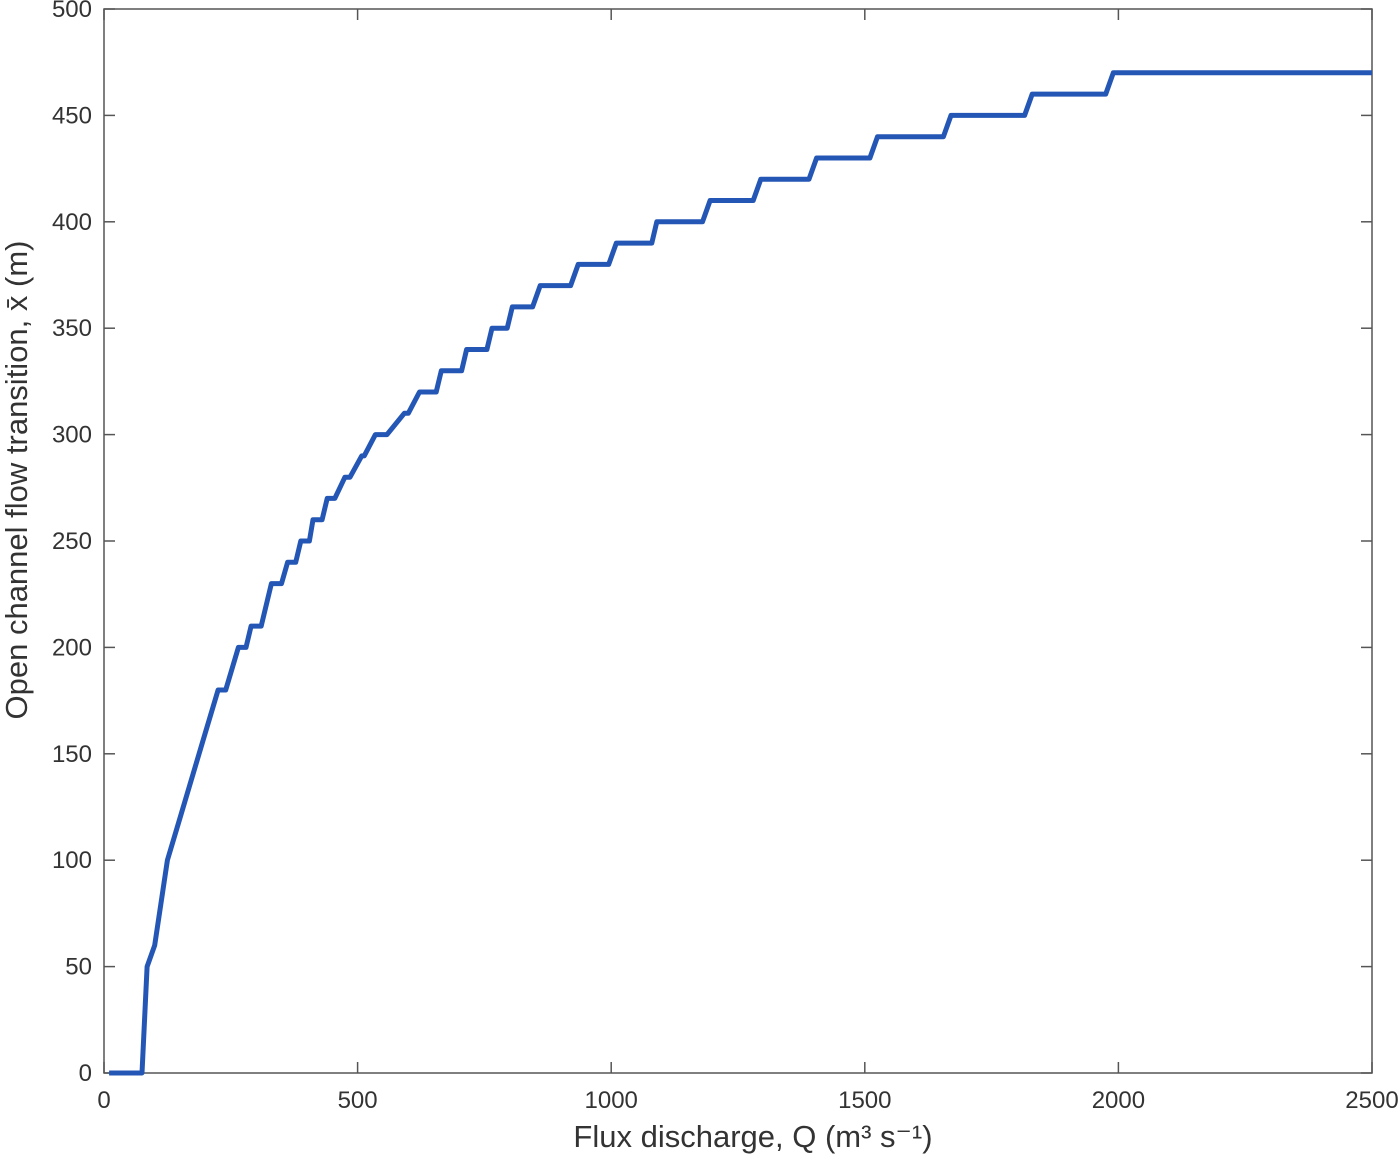 Image resolution: width=1400 pixels, height=1156 pixels. Describe the element at coordinates (78, 967) in the screenshot. I see `y-tick-label: 50` at that location.